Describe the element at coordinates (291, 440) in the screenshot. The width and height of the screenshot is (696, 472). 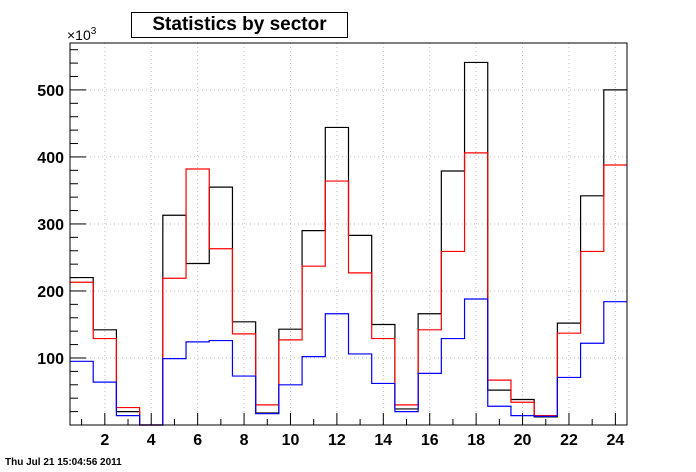
I see `x-tick-label: 10` at that location.